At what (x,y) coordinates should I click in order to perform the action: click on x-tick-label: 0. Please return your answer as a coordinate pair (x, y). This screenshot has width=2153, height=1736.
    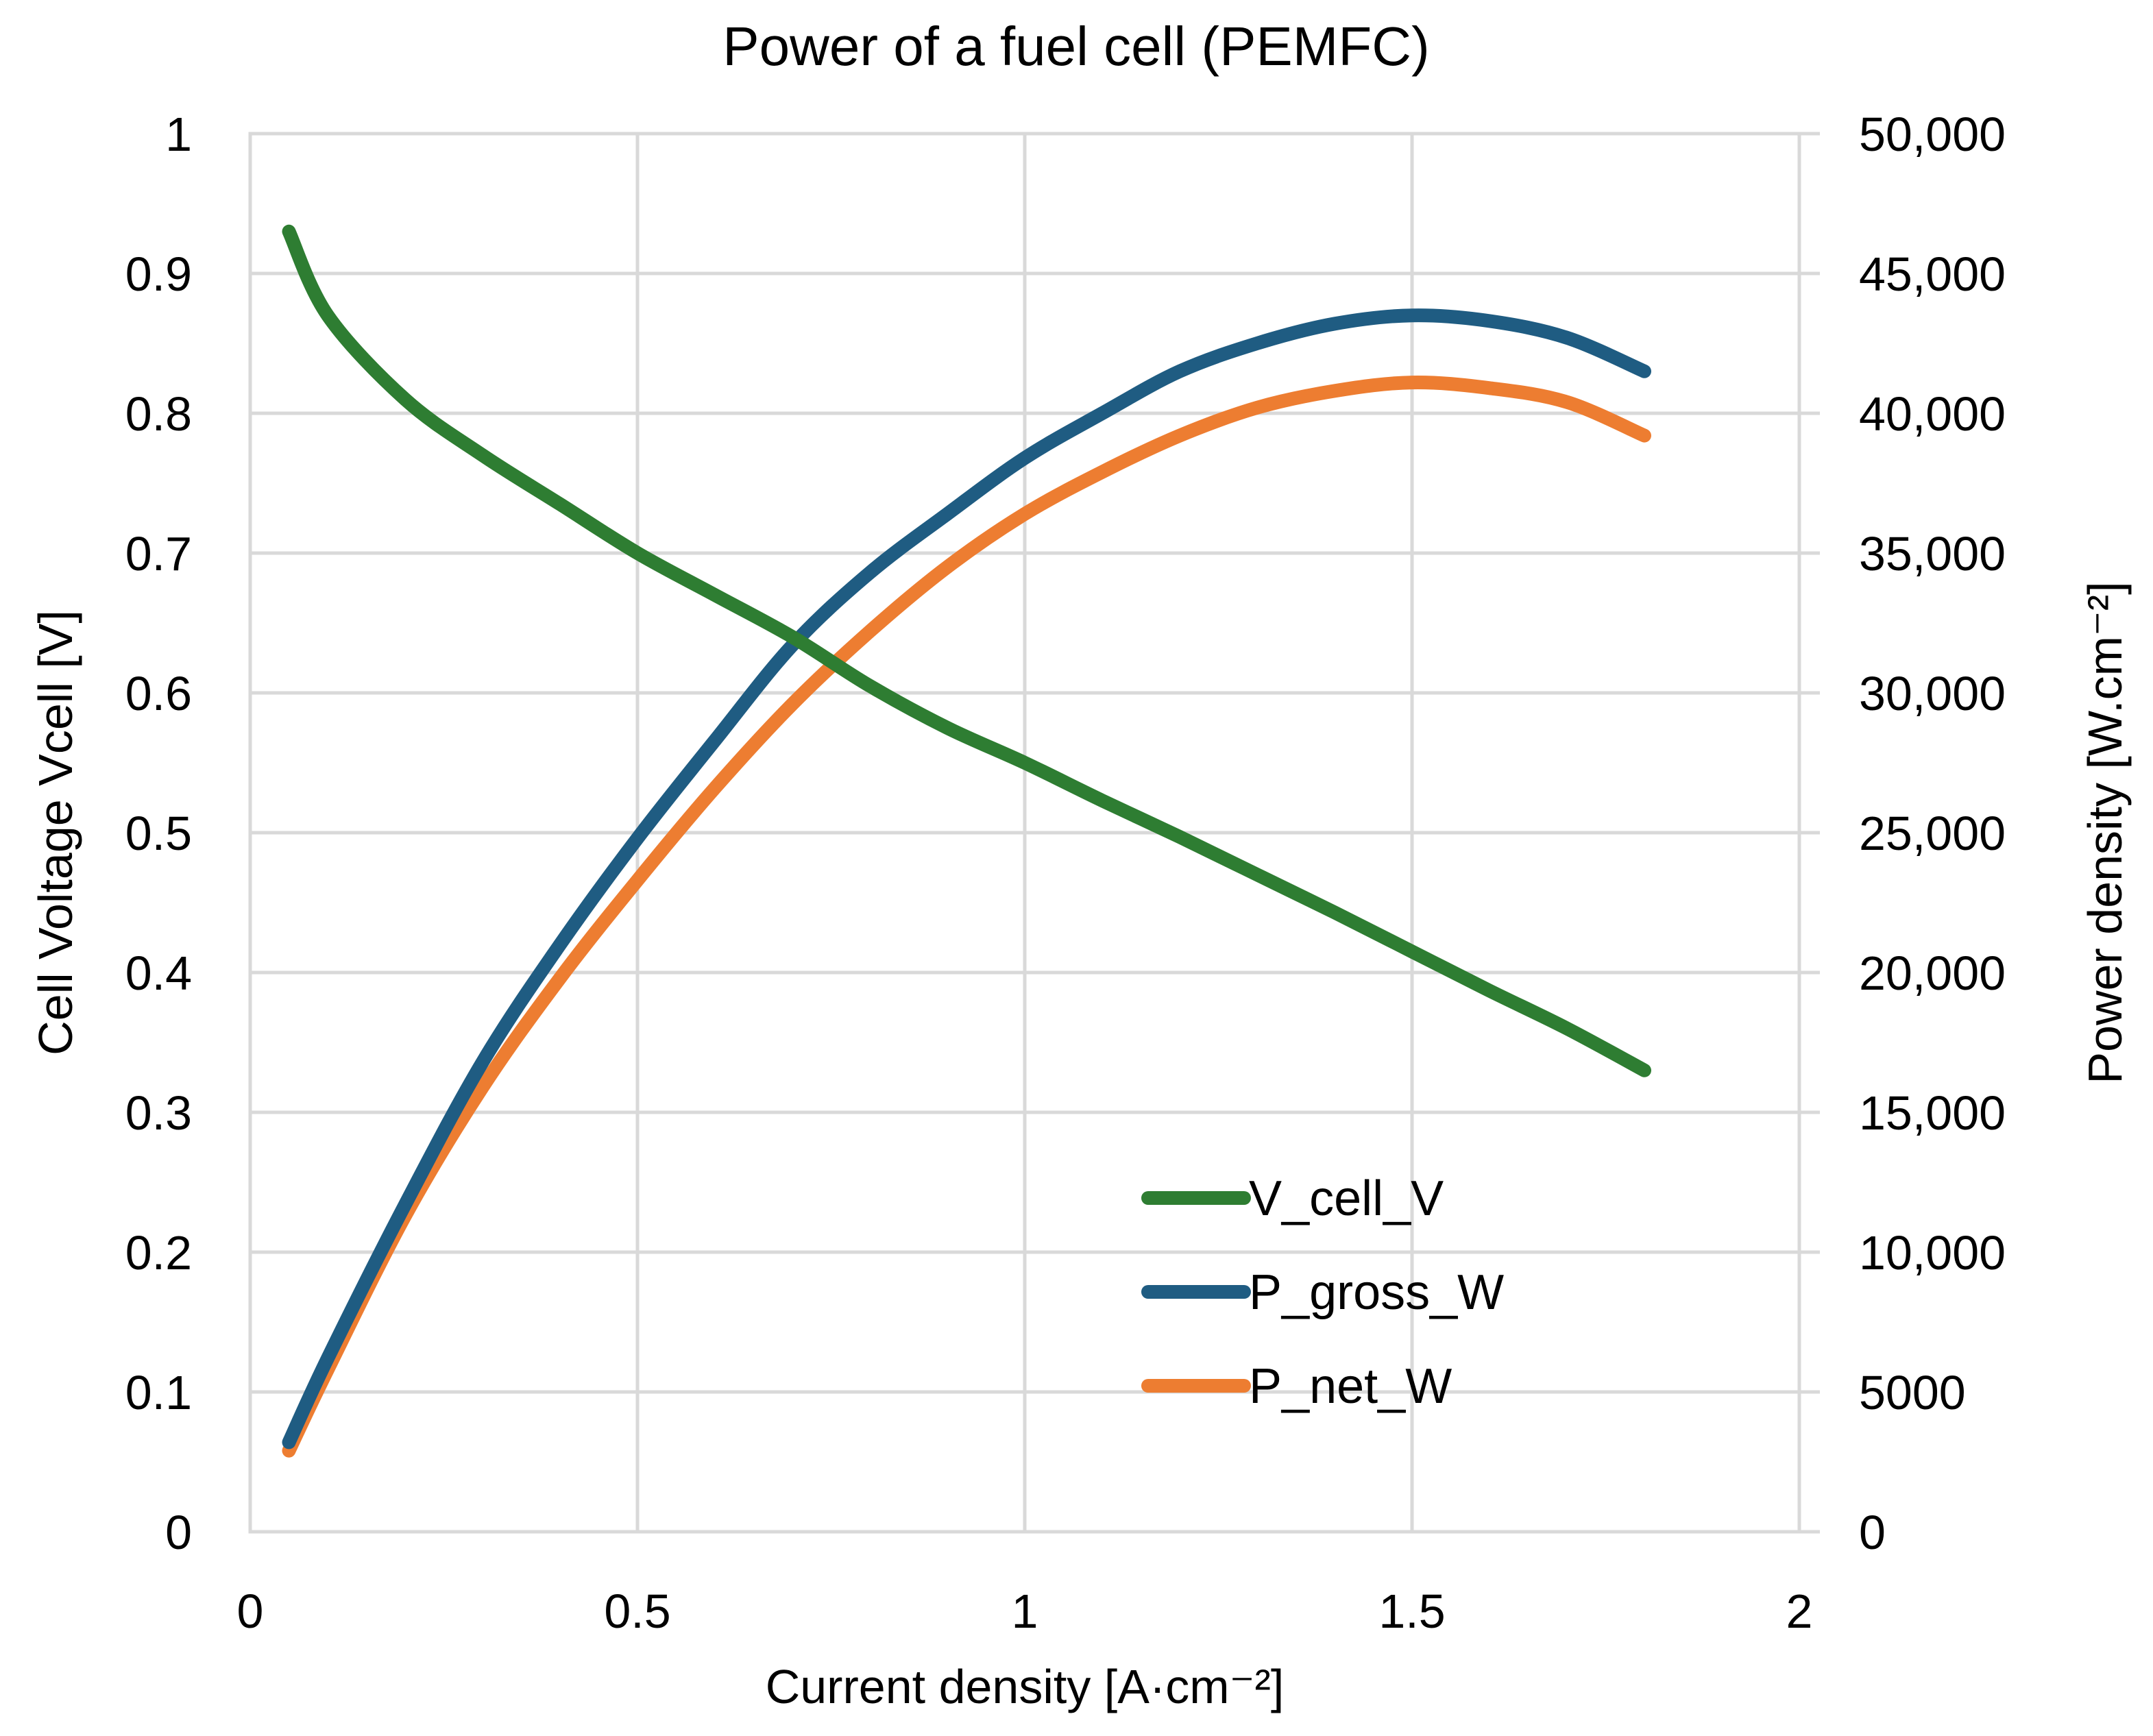
    Looking at the image, I should click on (251, 1611).